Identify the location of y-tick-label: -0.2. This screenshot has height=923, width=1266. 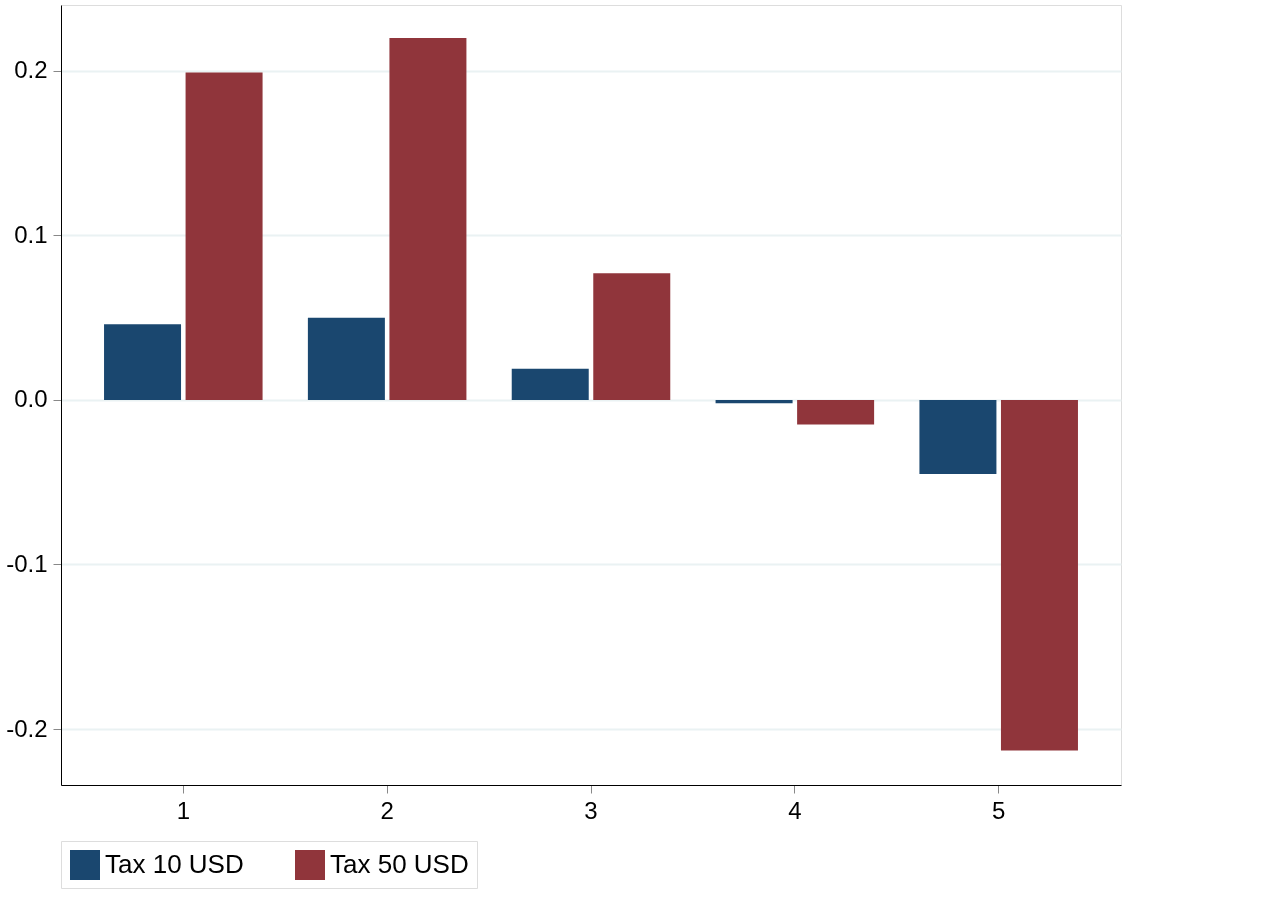
(27, 728).